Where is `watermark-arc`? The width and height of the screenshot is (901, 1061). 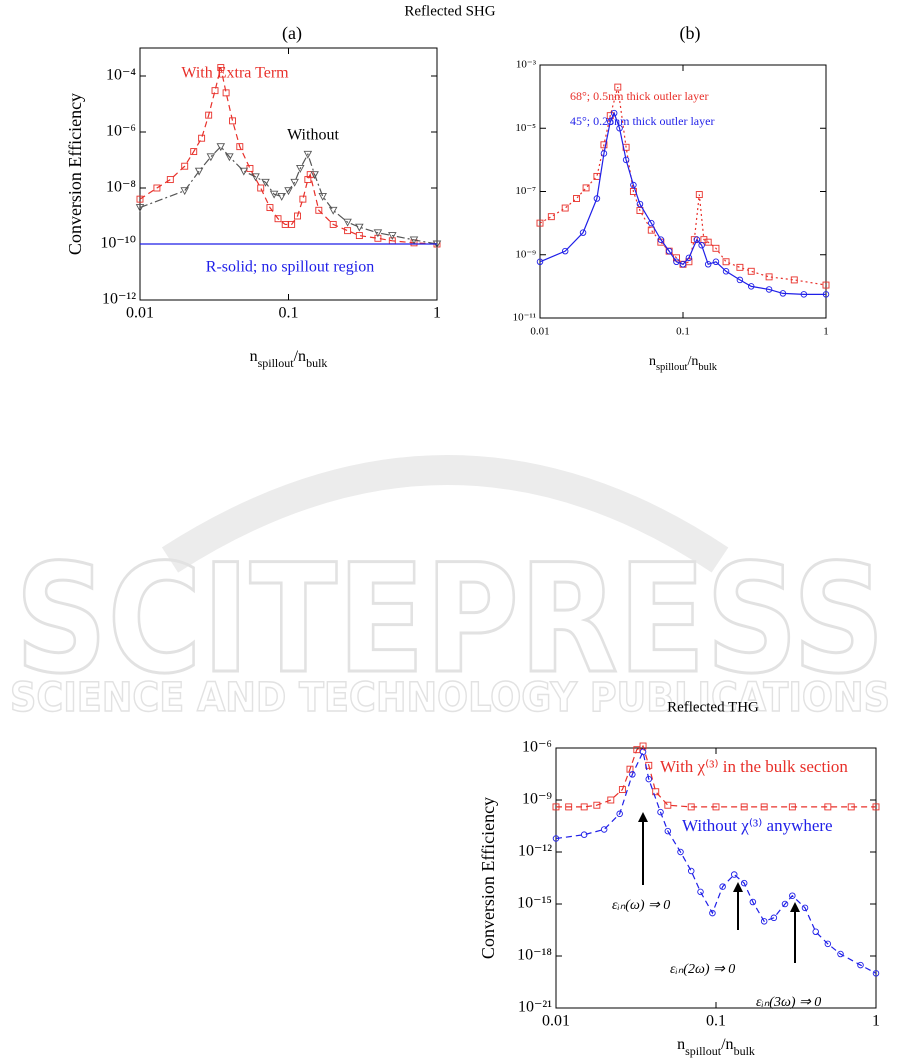
watermark-arc is located at coordinates (445, 514).